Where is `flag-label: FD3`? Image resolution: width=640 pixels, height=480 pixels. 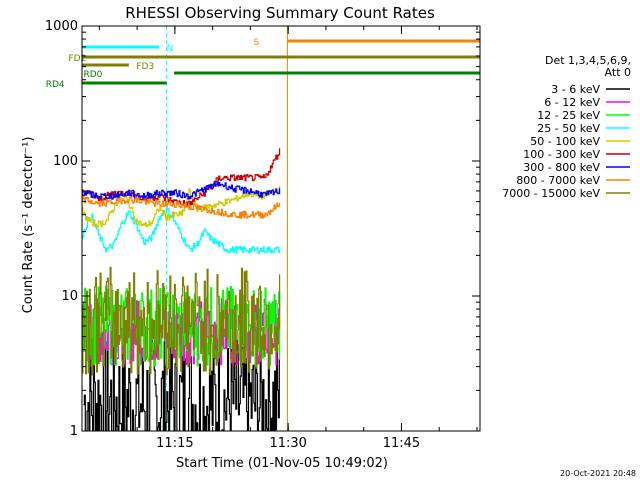
flag-label: FD3 is located at coordinates (145, 67).